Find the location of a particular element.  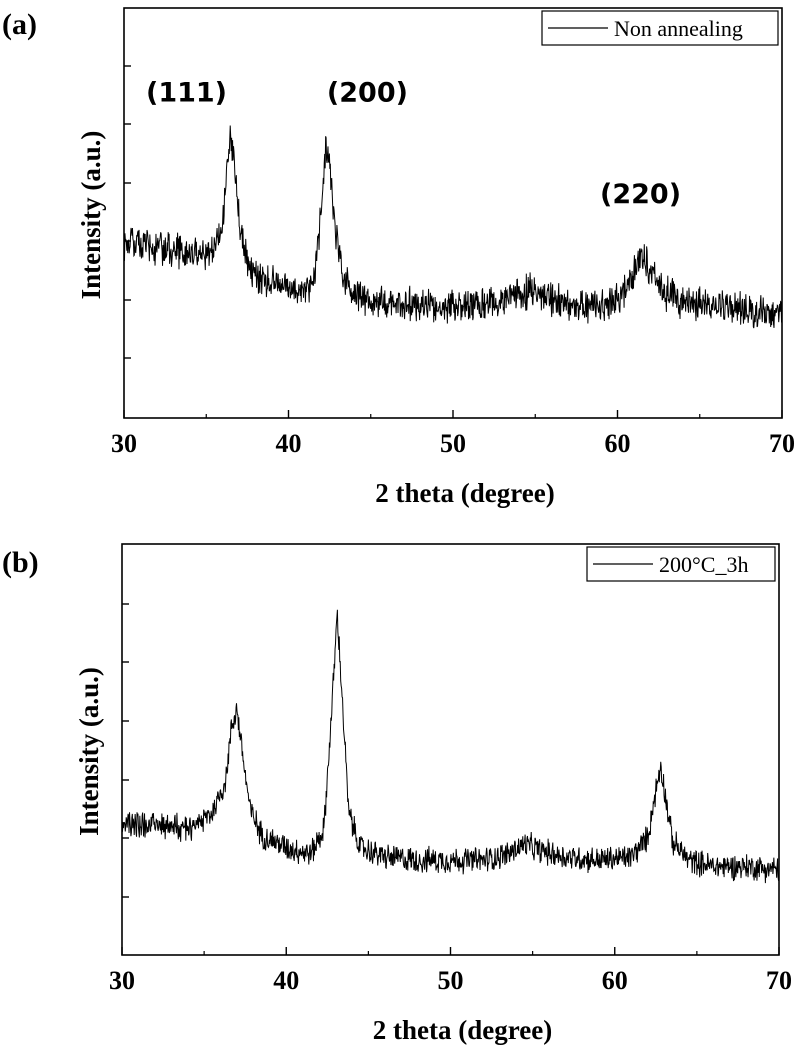

peak-annotation: (220) is located at coordinates (640, 194).